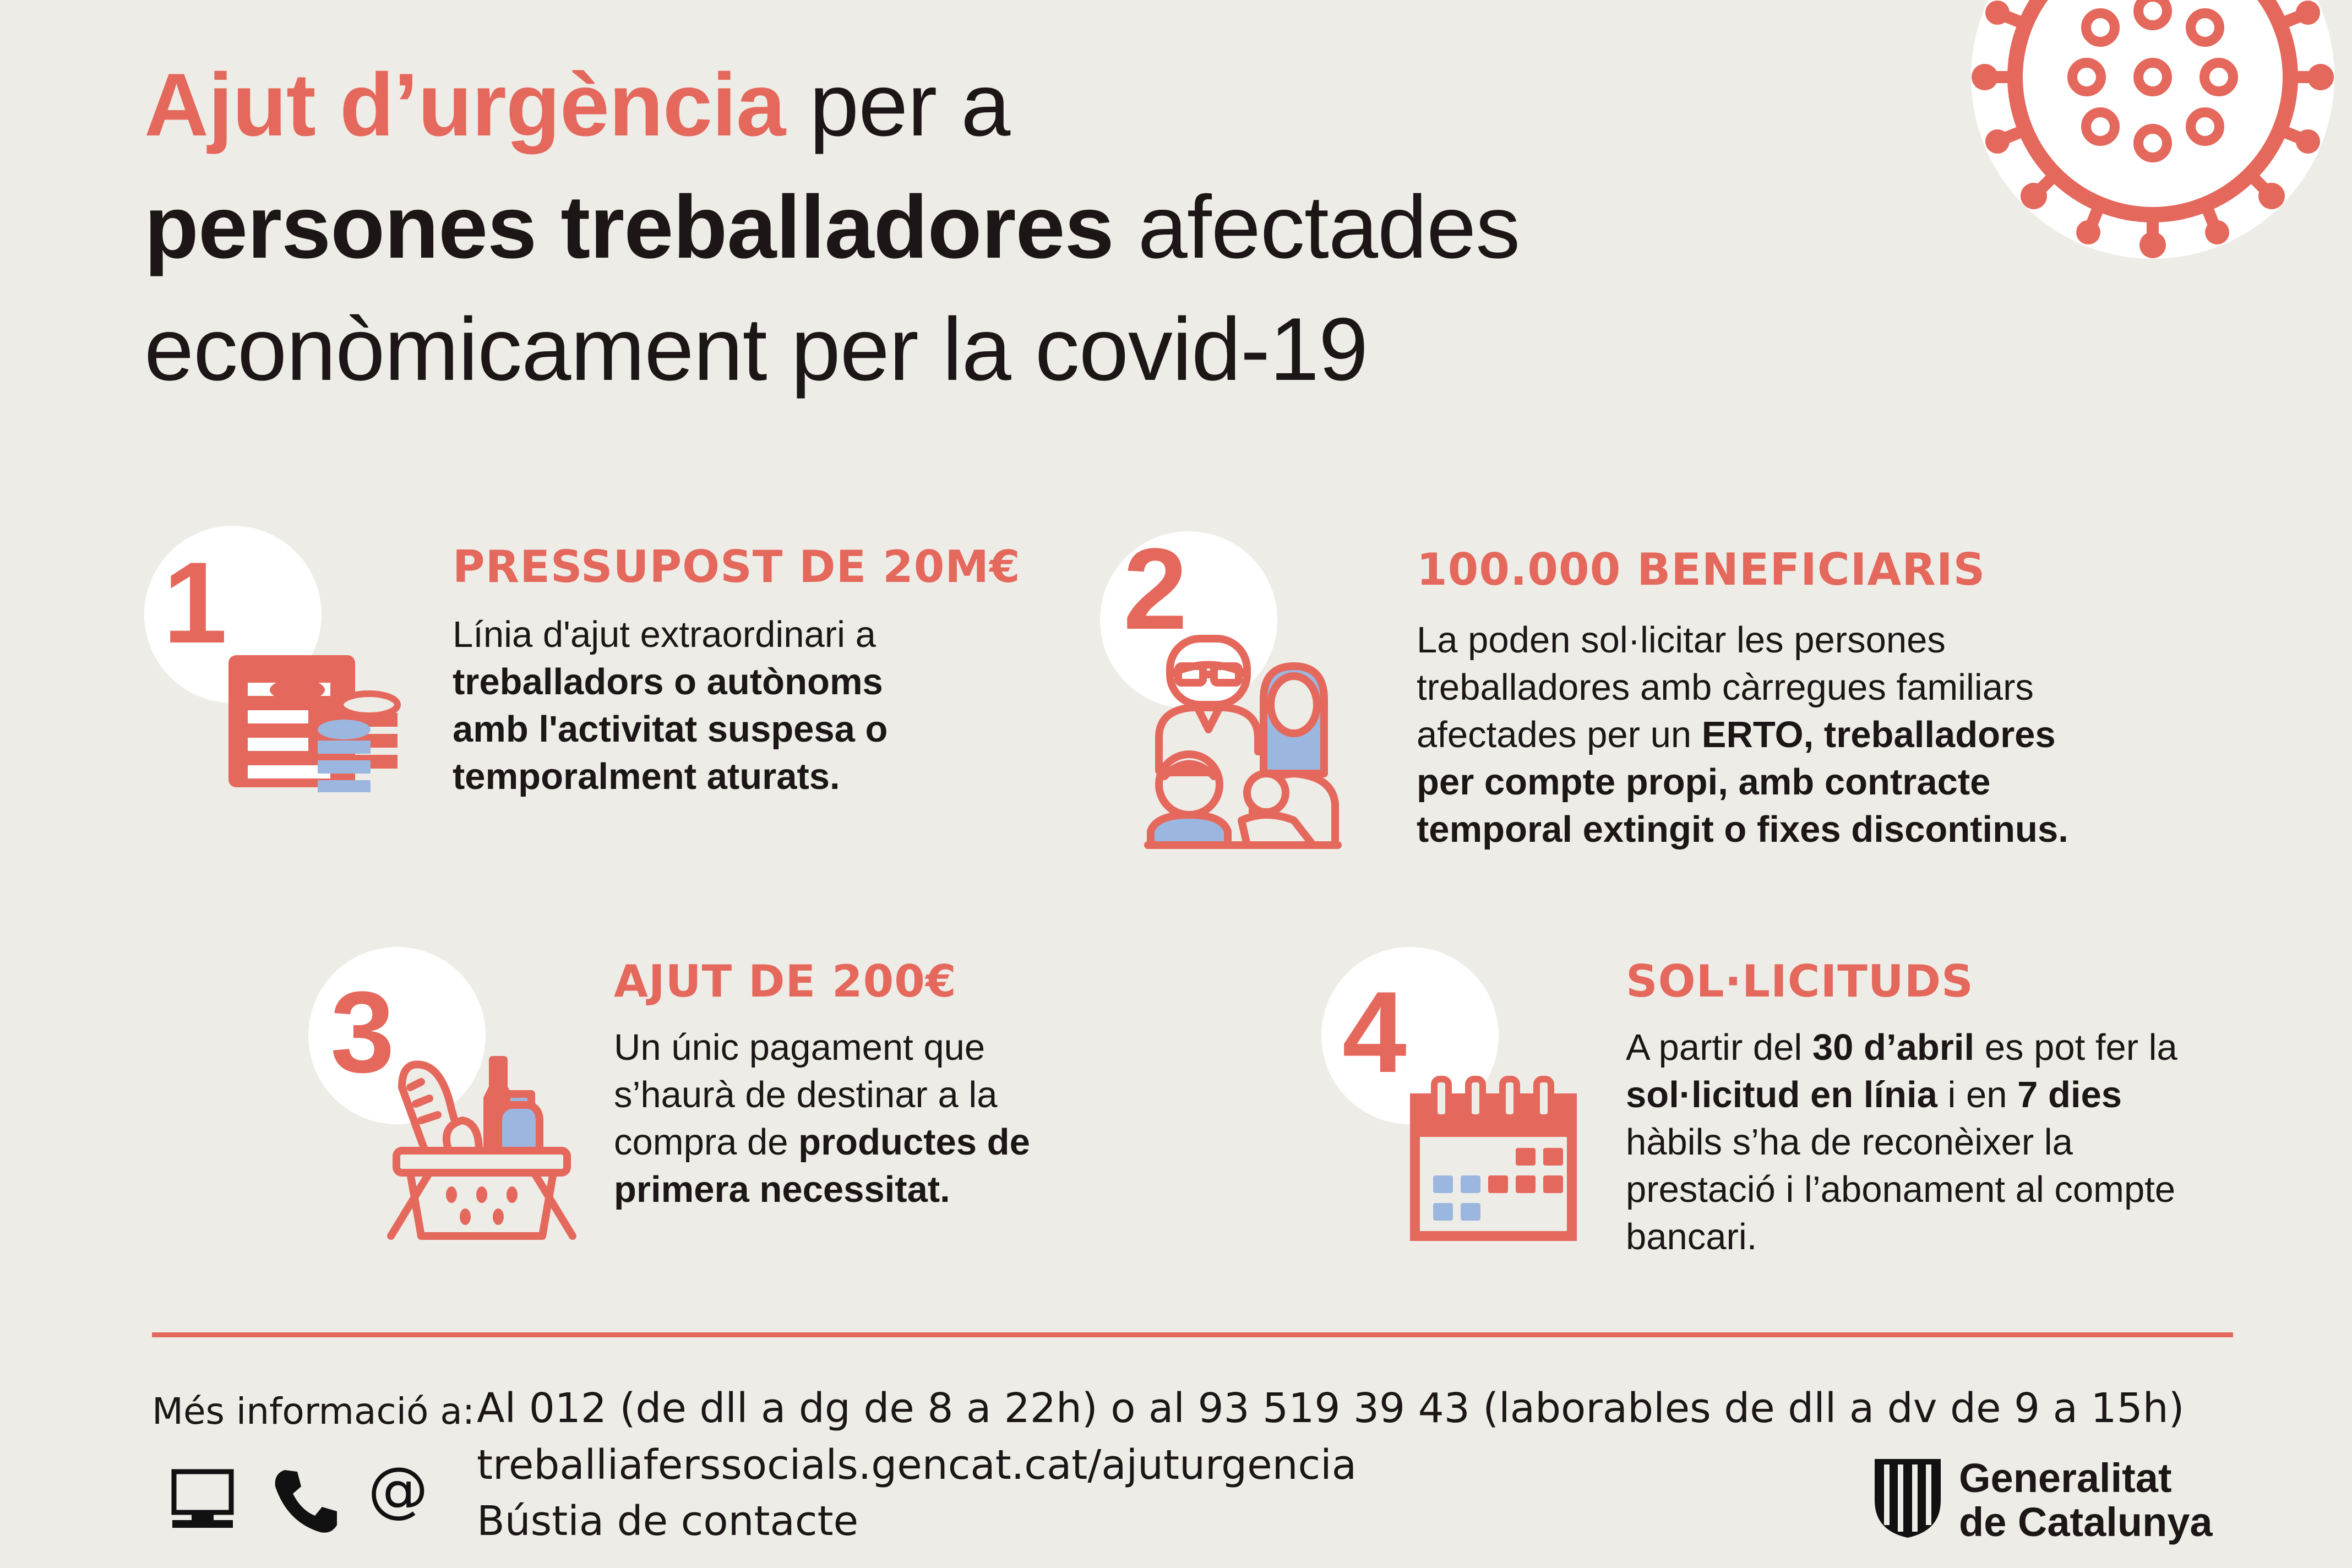 The height and width of the screenshot is (1568, 2352). I want to click on section-2-line: temporal extingit o fixes discontinus., so click(1742, 829).